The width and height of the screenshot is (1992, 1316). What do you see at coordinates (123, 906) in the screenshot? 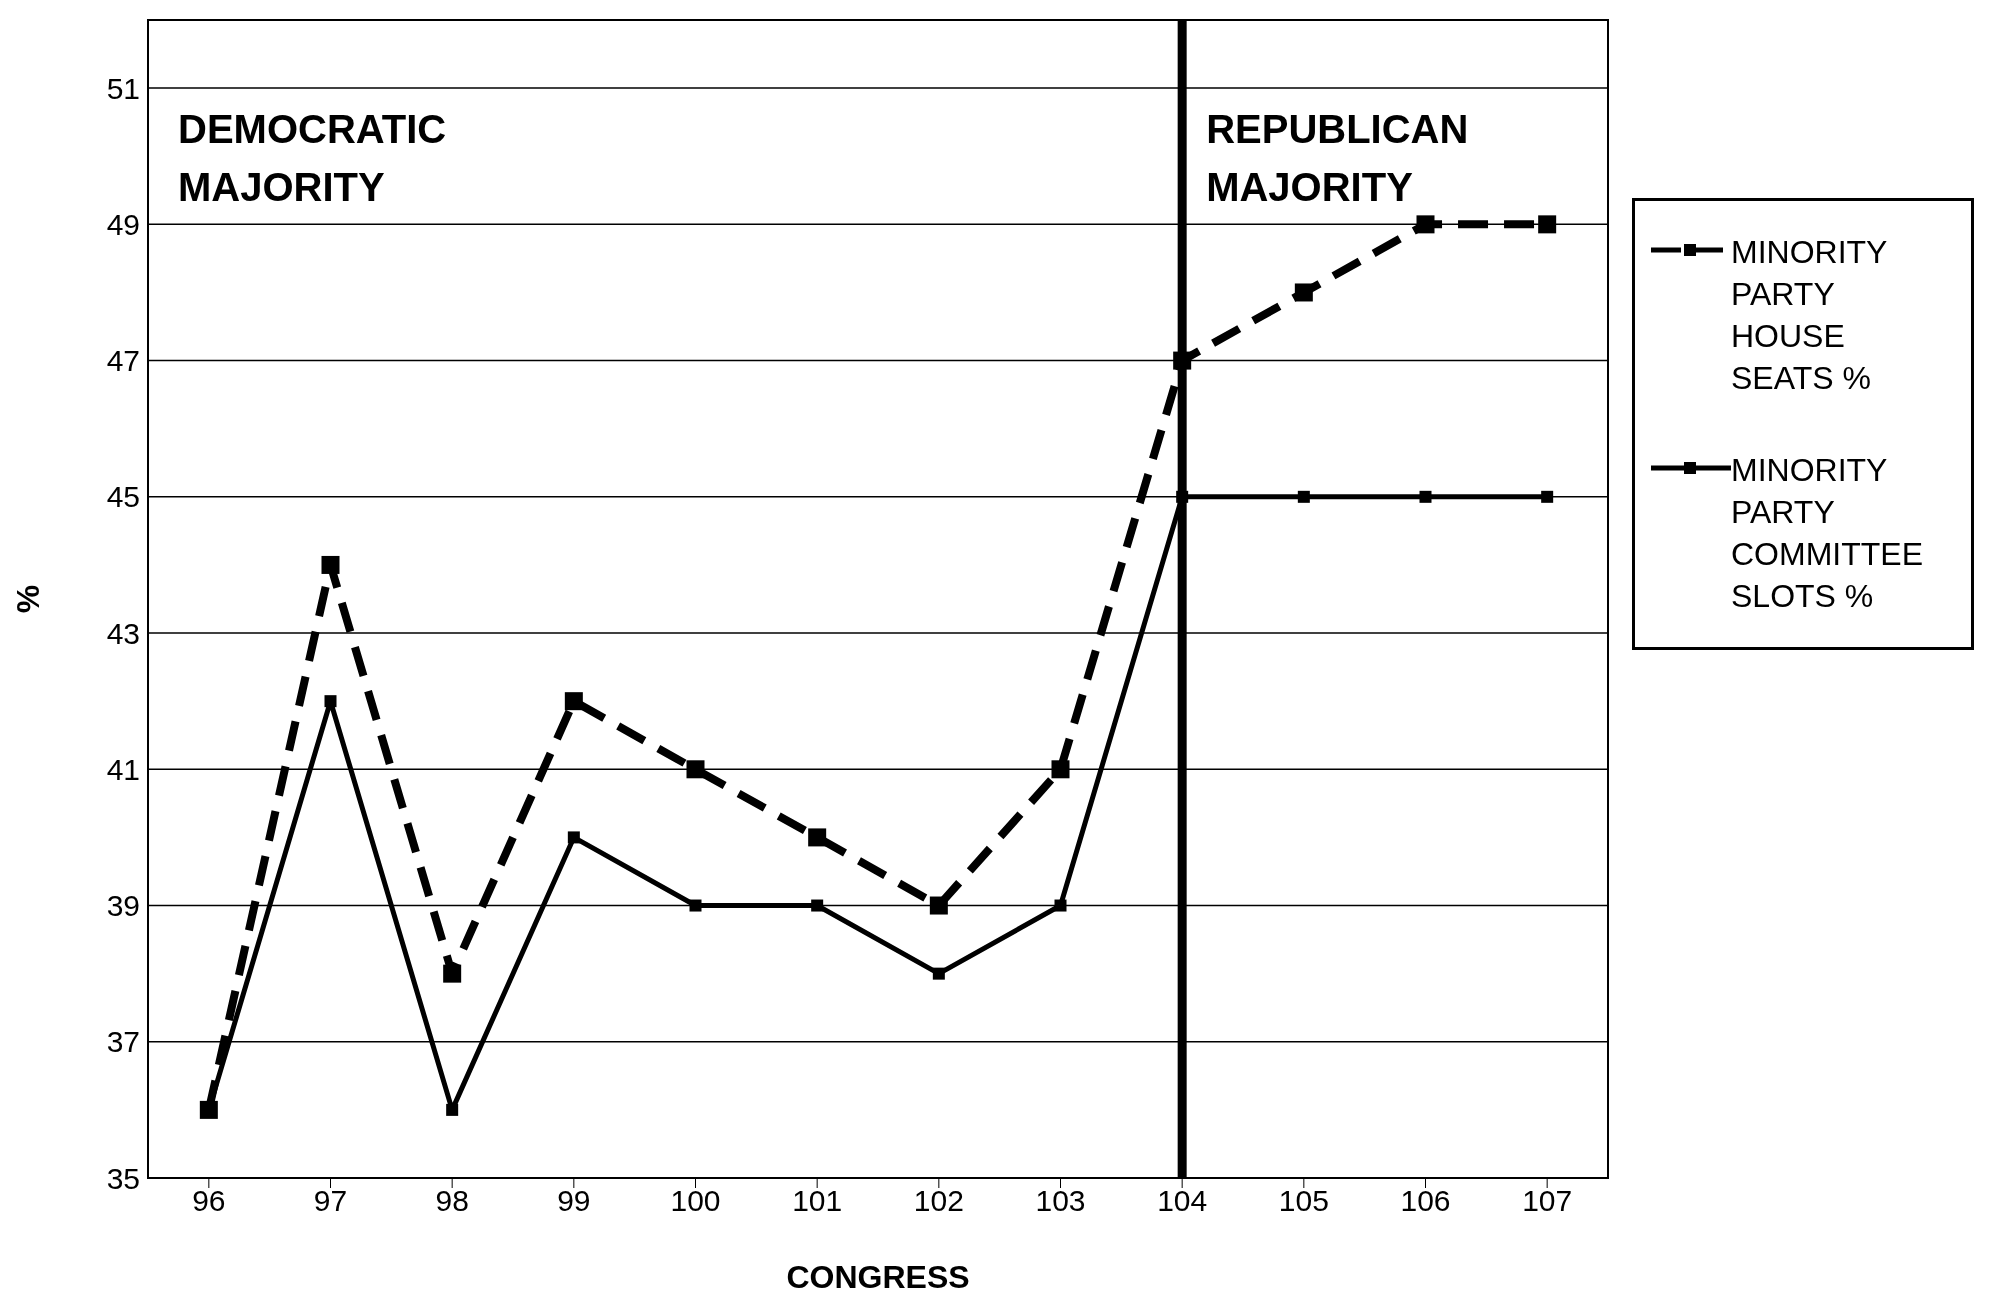
I see `y-tick-label: 39` at bounding box center [123, 906].